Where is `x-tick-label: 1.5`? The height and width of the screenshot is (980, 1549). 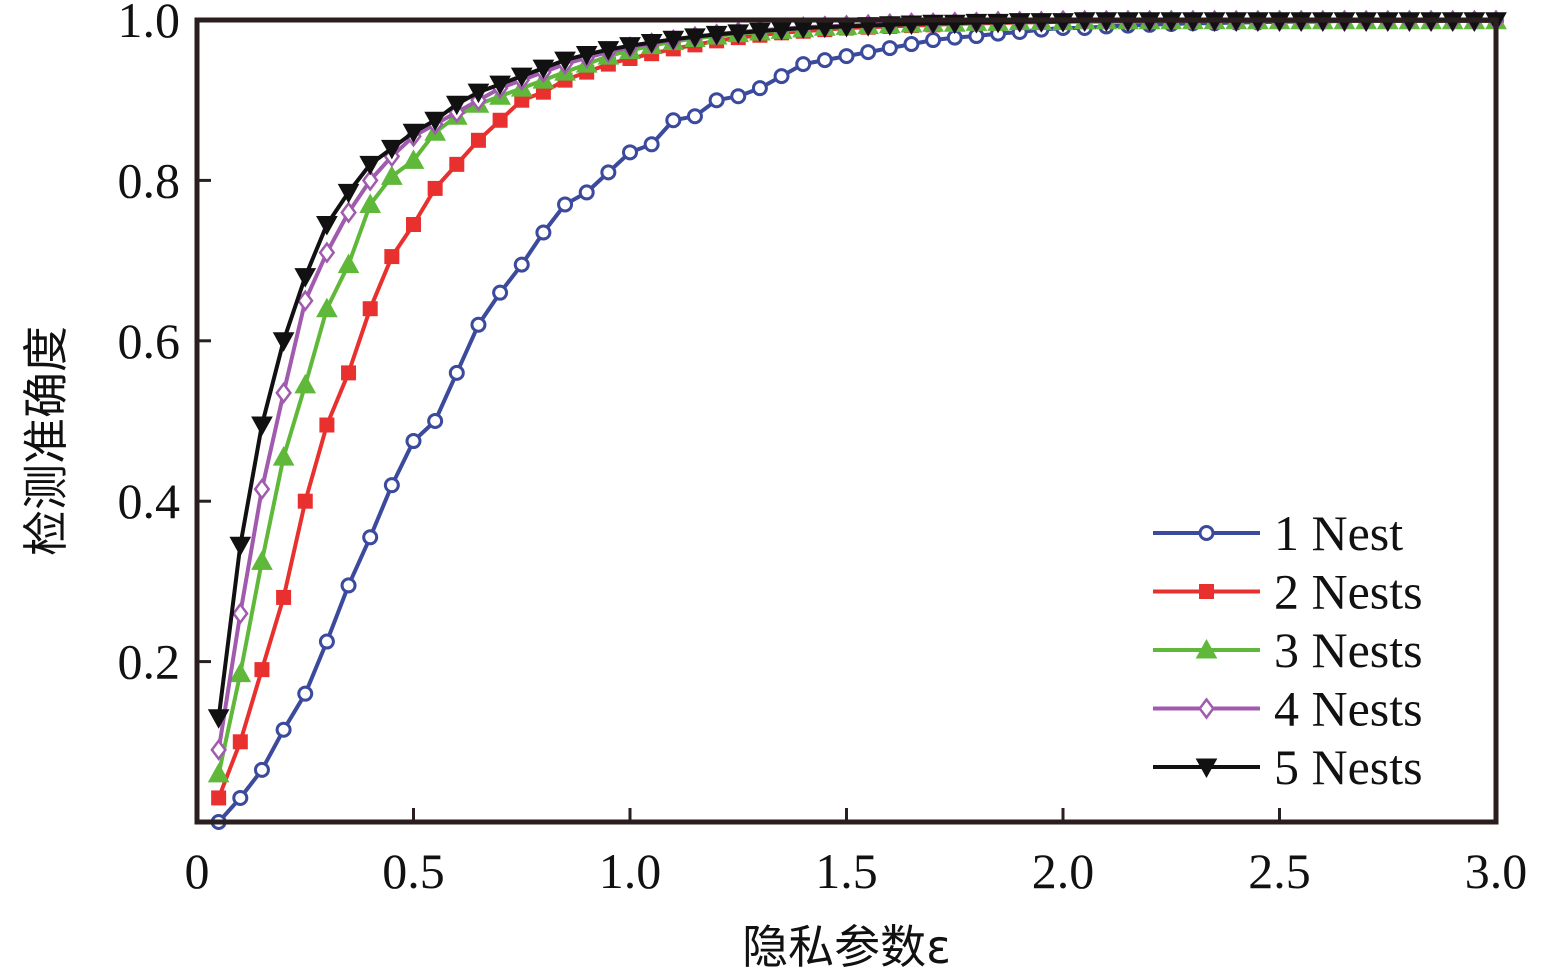
x-tick-label: 1.5 is located at coordinates (846, 871).